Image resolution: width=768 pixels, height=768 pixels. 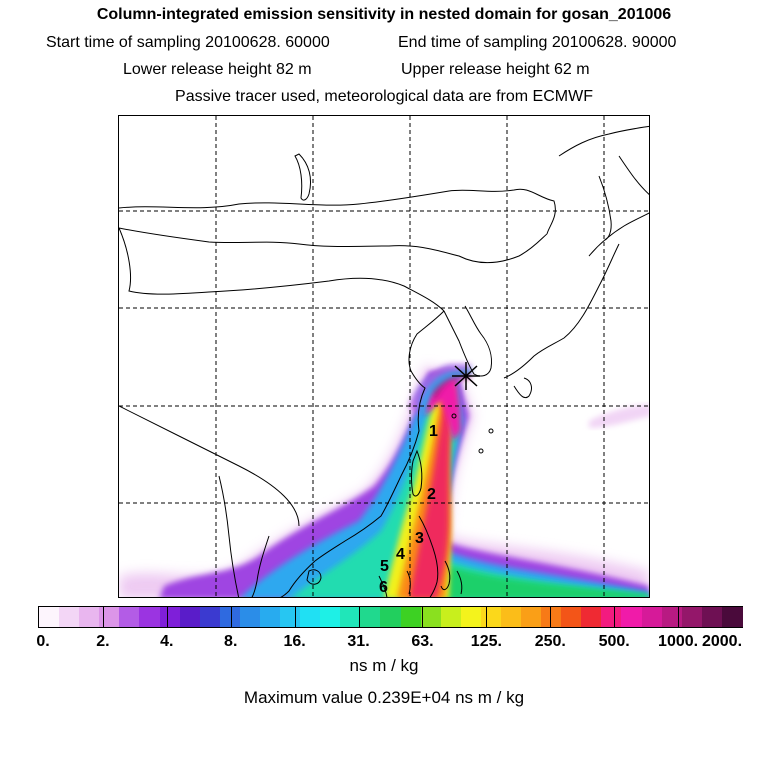 What do you see at coordinates (188, 42) in the screenshot?
I see `start-time-label: Start time of sampling 20100628. 60000` at bounding box center [188, 42].